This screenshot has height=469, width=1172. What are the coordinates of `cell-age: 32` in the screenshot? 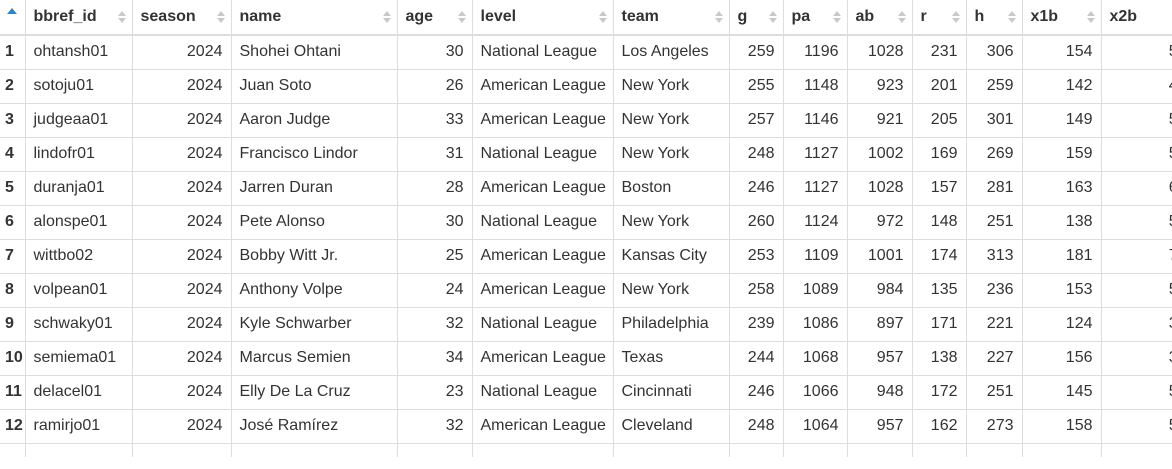 It's located at (435, 324).